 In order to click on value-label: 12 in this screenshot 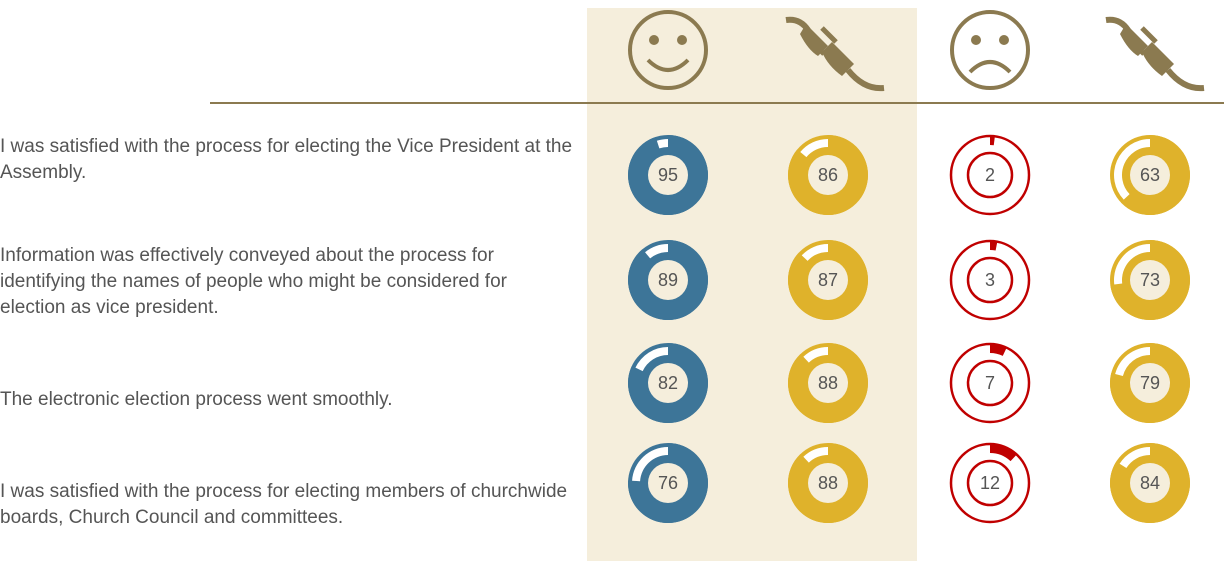, I will do `click(990, 483)`.